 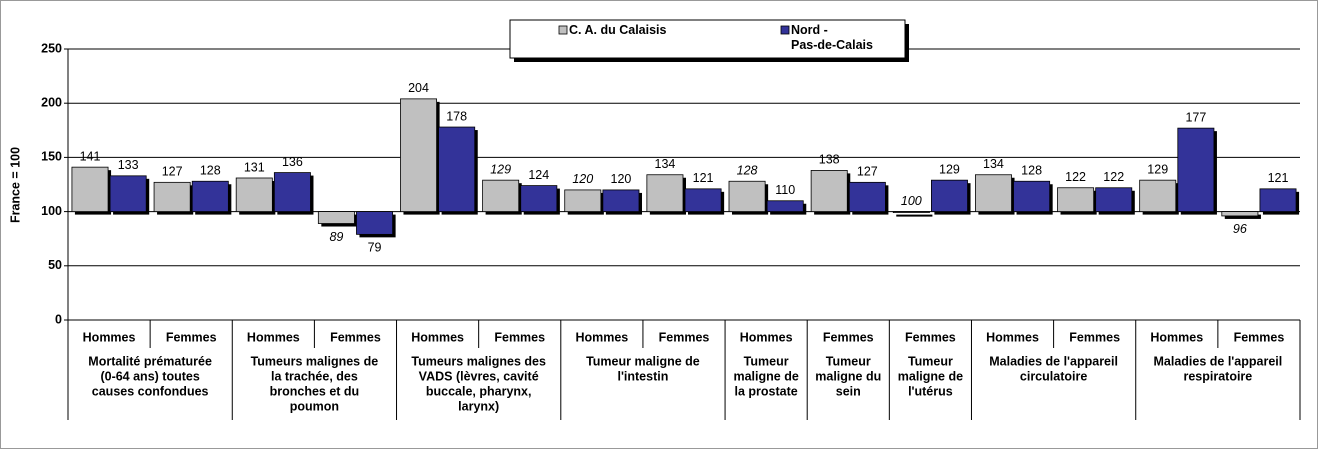 I want to click on legend, so click(x=707, y=39).